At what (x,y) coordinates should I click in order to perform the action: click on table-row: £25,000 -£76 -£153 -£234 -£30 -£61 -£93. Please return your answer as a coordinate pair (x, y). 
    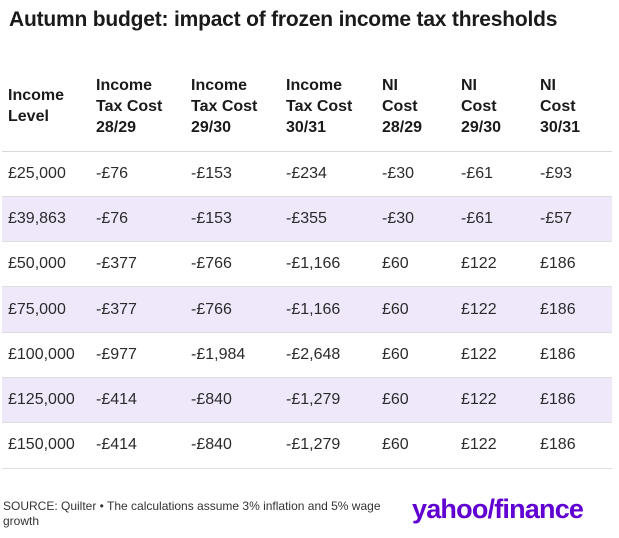
    Looking at the image, I should click on (307, 174).